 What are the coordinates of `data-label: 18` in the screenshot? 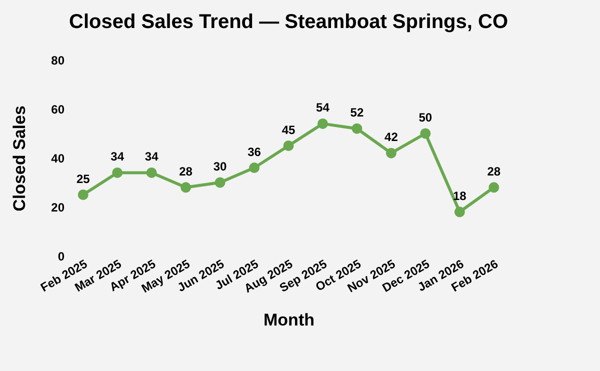 It's located at (459, 195).